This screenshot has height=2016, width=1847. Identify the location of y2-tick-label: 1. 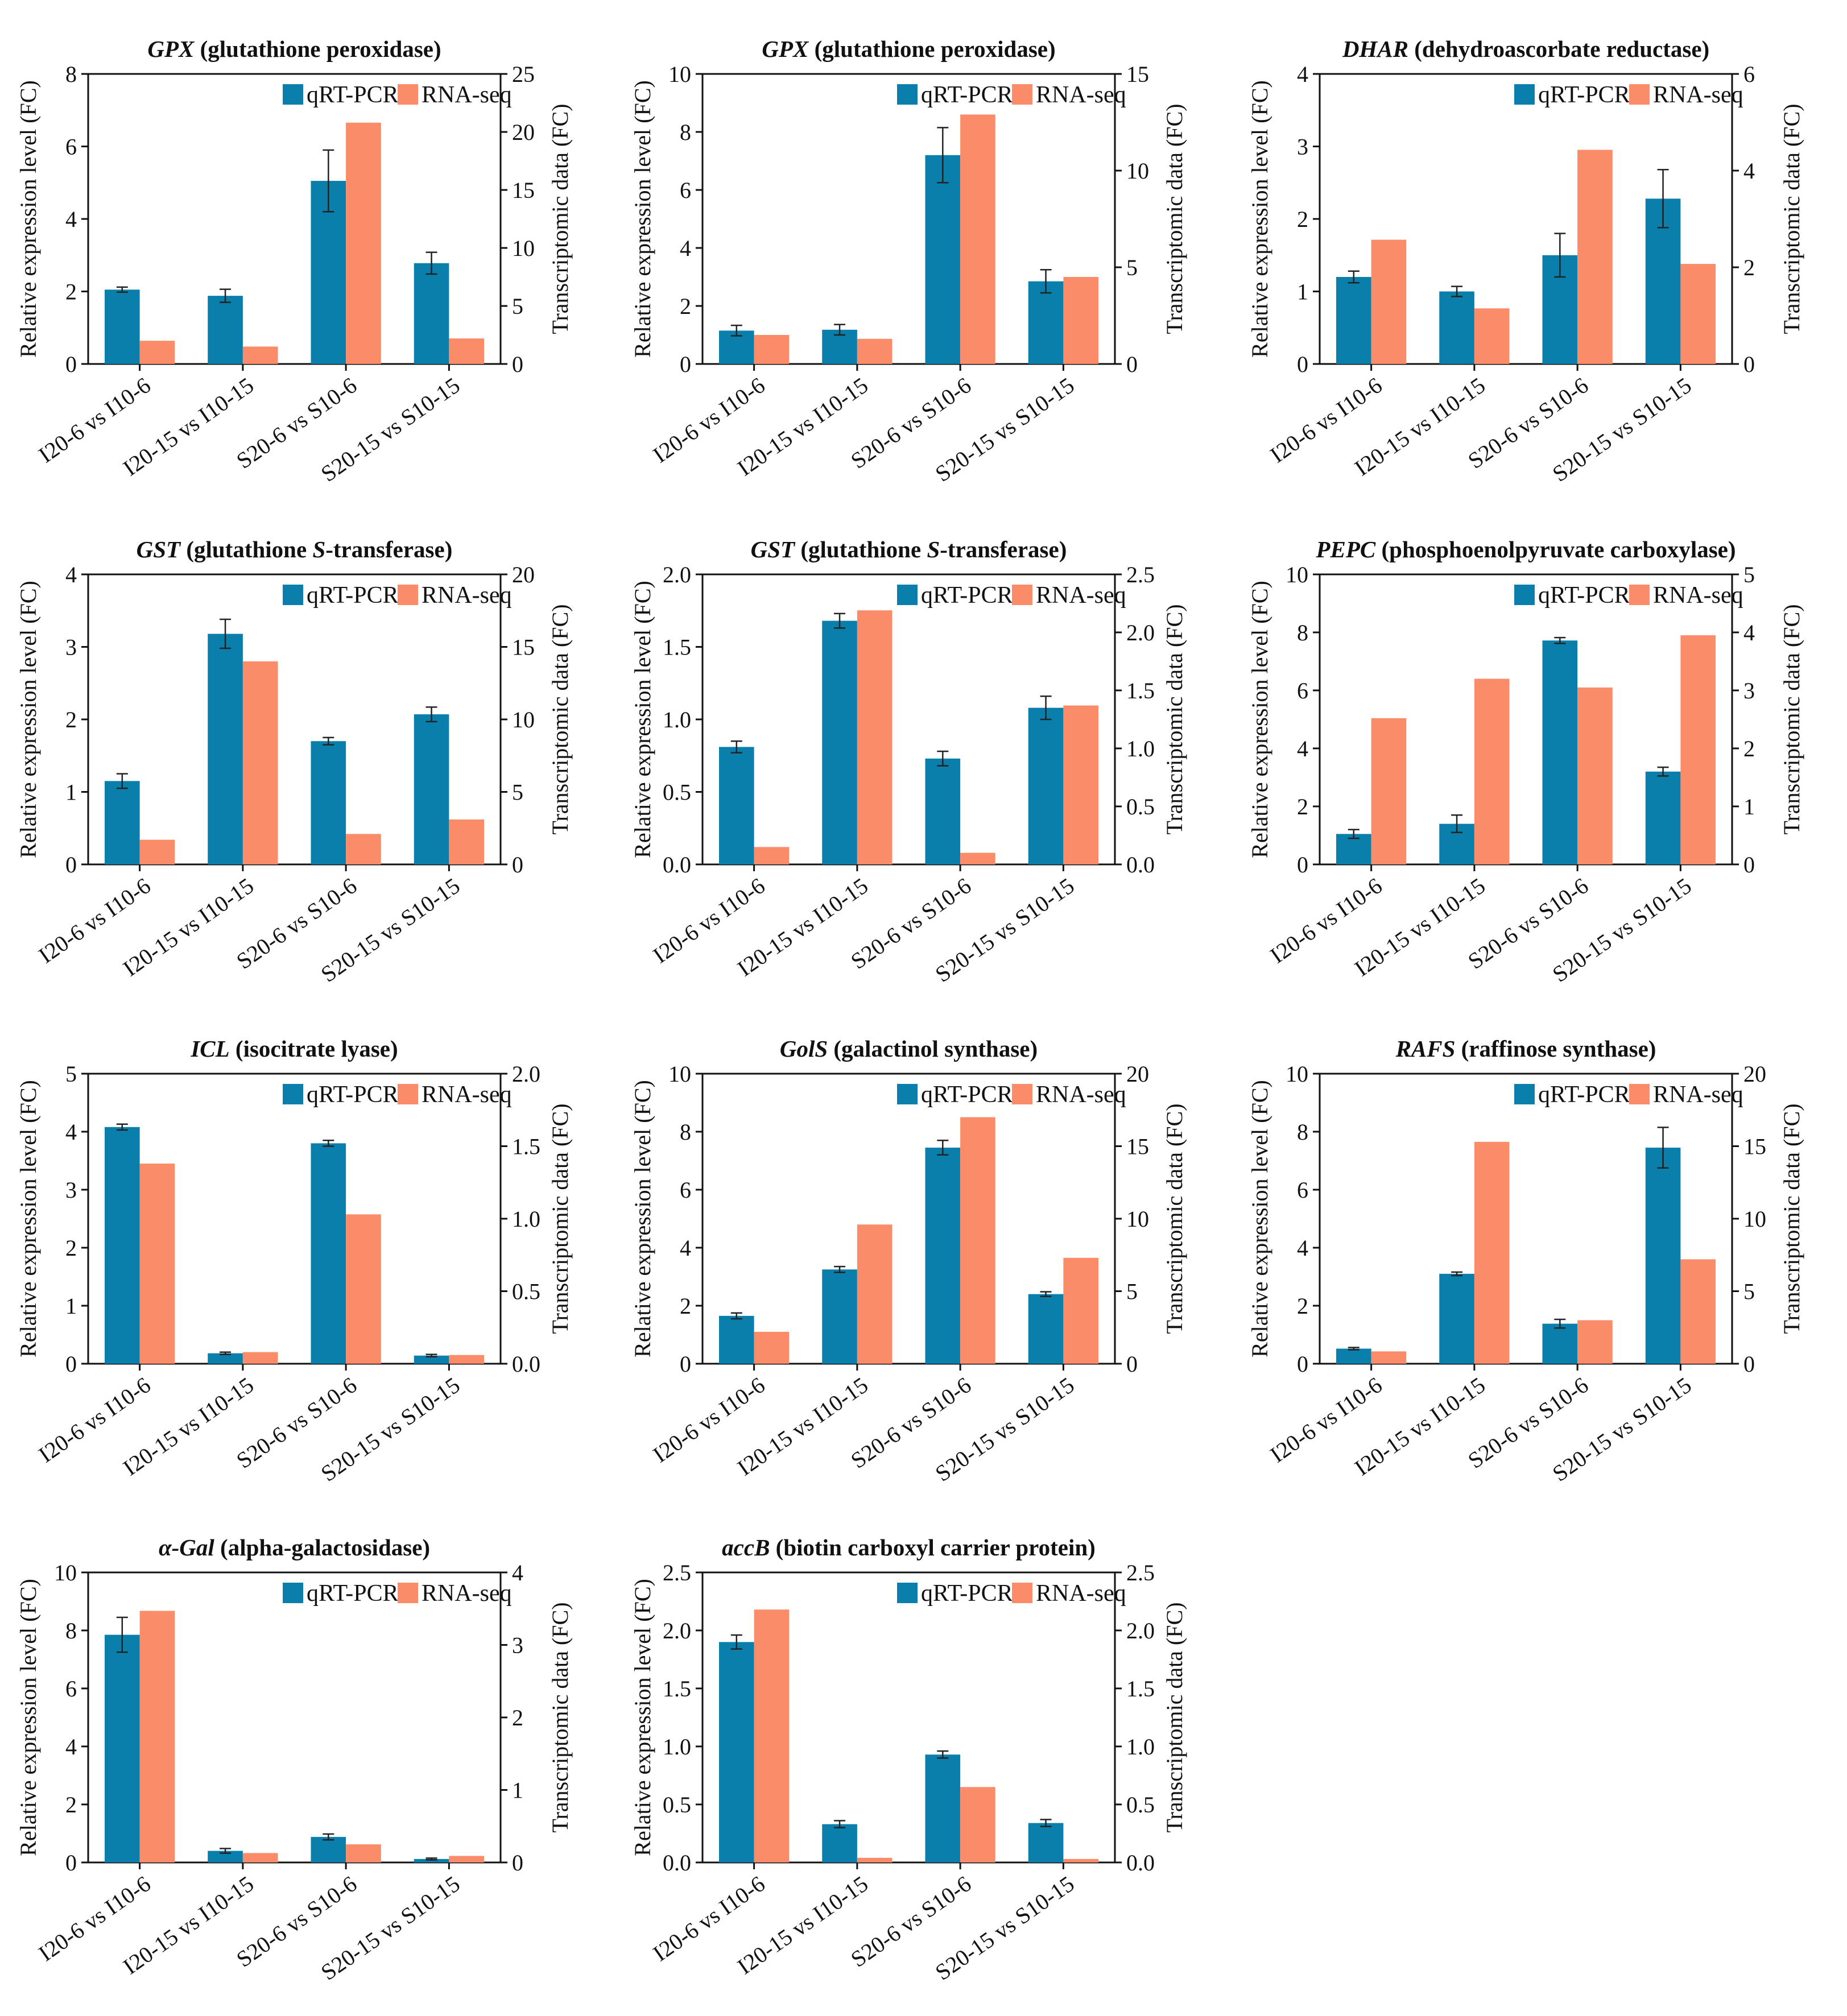
(517, 1790).